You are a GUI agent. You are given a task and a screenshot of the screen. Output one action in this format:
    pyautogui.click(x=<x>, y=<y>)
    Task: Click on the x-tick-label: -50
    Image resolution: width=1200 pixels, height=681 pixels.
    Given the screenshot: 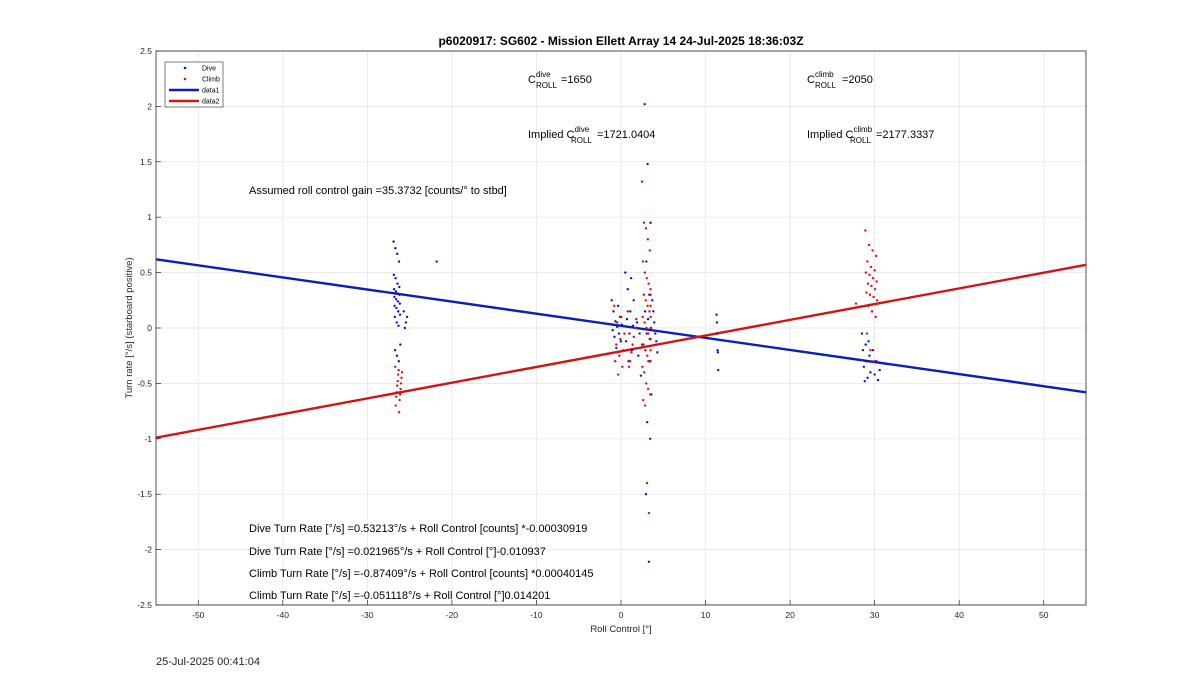 What is the action you would take?
    pyautogui.click(x=198, y=615)
    